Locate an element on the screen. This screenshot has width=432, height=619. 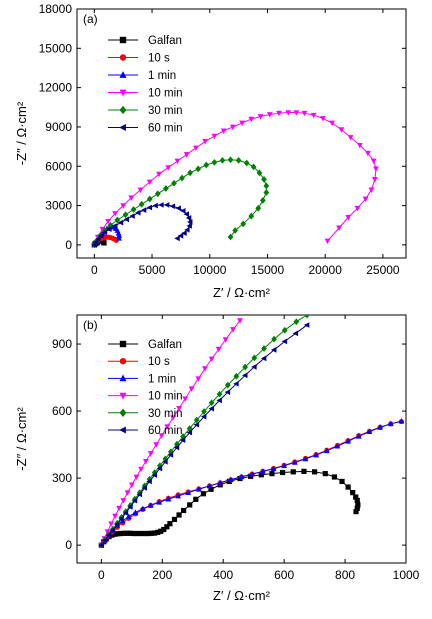
data-area-a is located at coordinates (235, 179).